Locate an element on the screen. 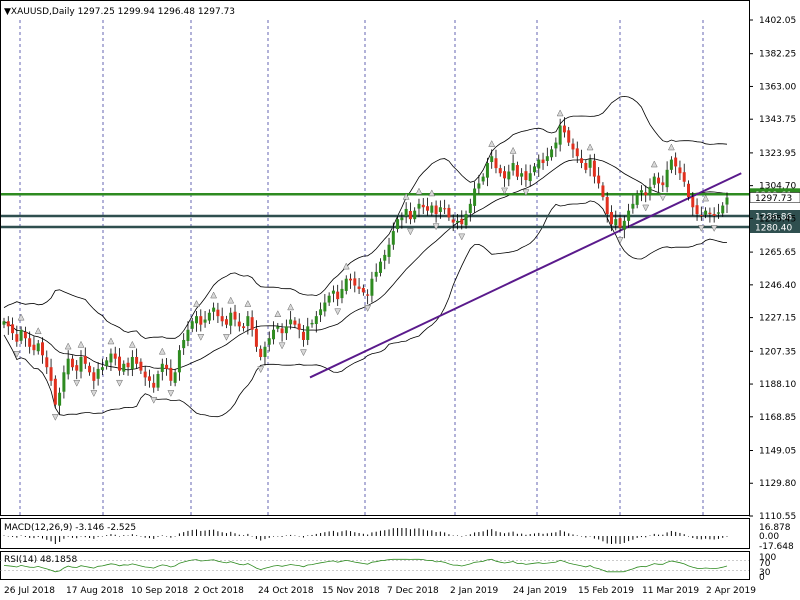  macd-label: MACD(12,26,9) -3.146 -2.525 is located at coordinates (70, 528).